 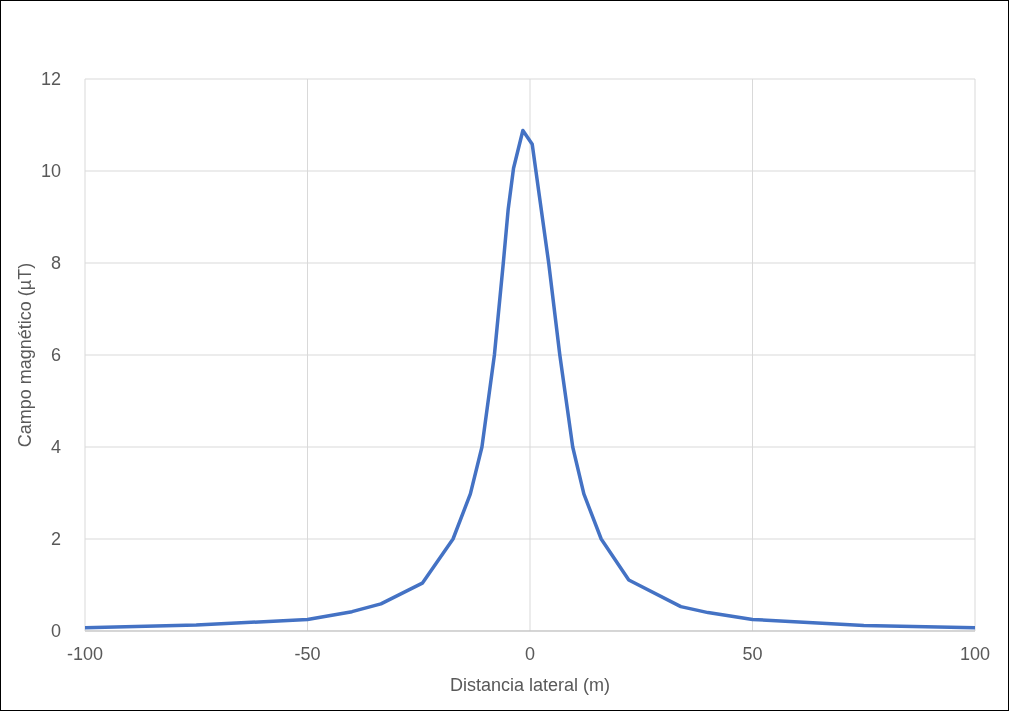 What do you see at coordinates (752, 653) in the screenshot?
I see `x-tick-label: 50` at bounding box center [752, 653].